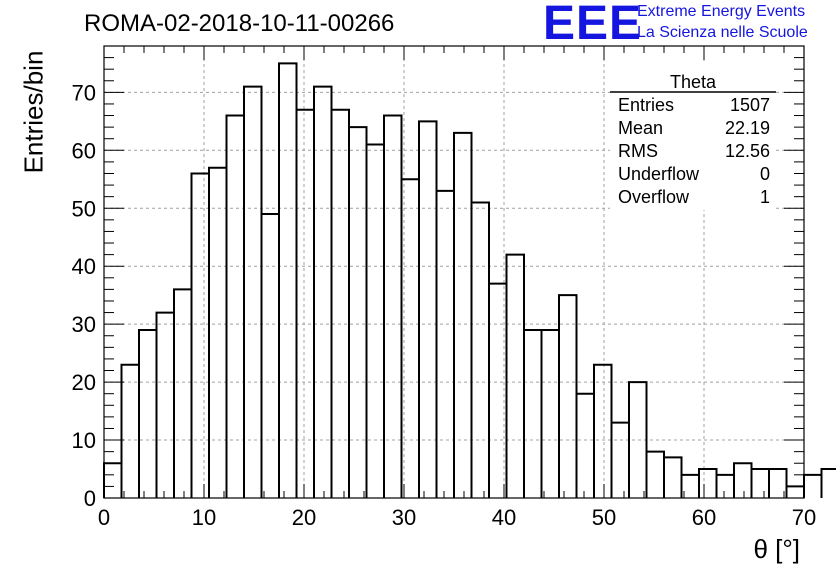 Image resolution: width=836 pixels, height=572 pixels. Describe the element at coordinates (404, 517) in the screenshot. I see `x-tick-label: 30` at that location.